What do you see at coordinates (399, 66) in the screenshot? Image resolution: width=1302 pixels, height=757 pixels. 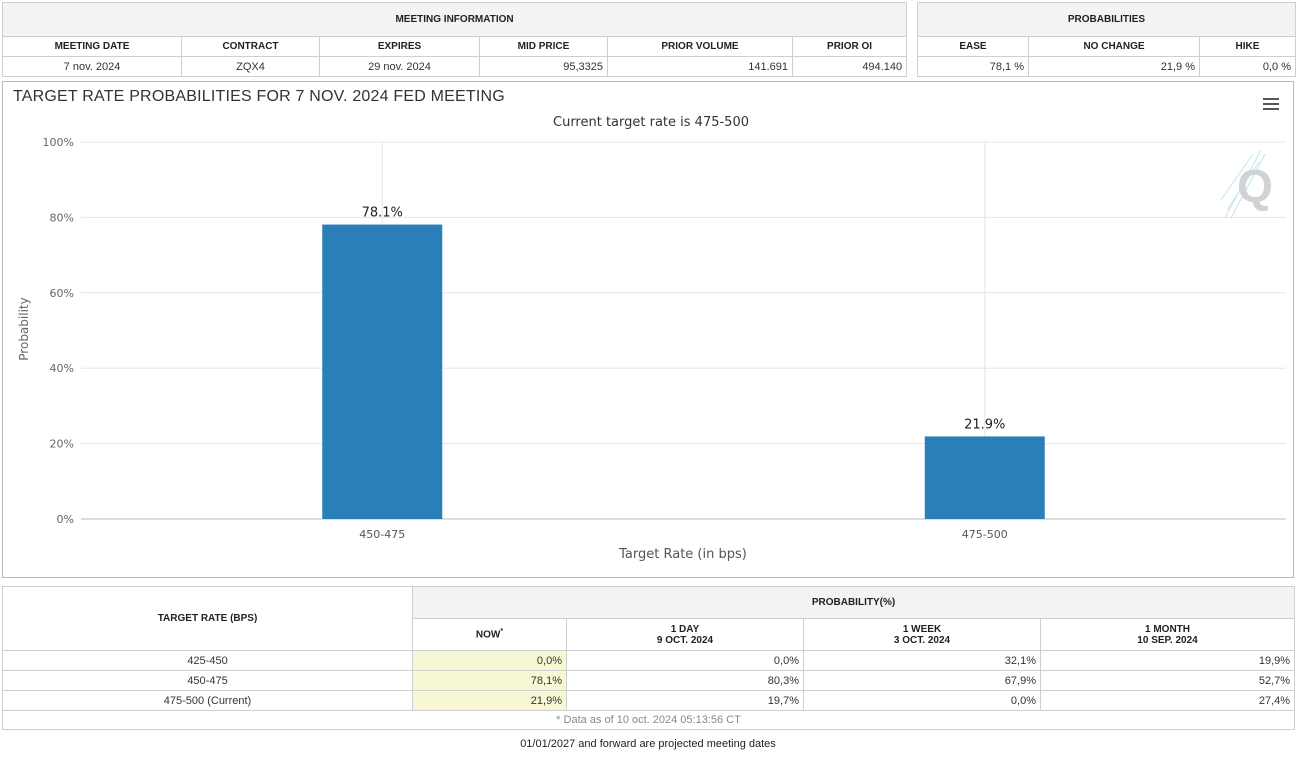 I see `expires-value: 29 nov. 2024` at bounding box center [399, 66].